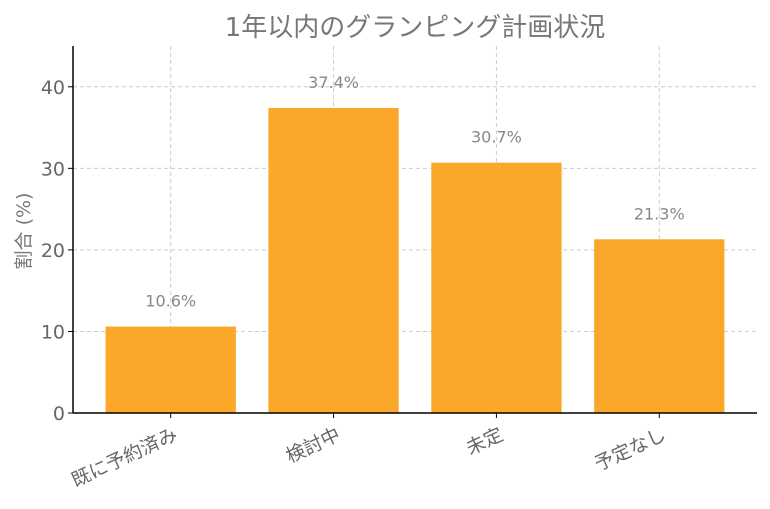 This screenshot has height=509, width=770. I want to click on y-tick-label: 0, so click(59, 414).